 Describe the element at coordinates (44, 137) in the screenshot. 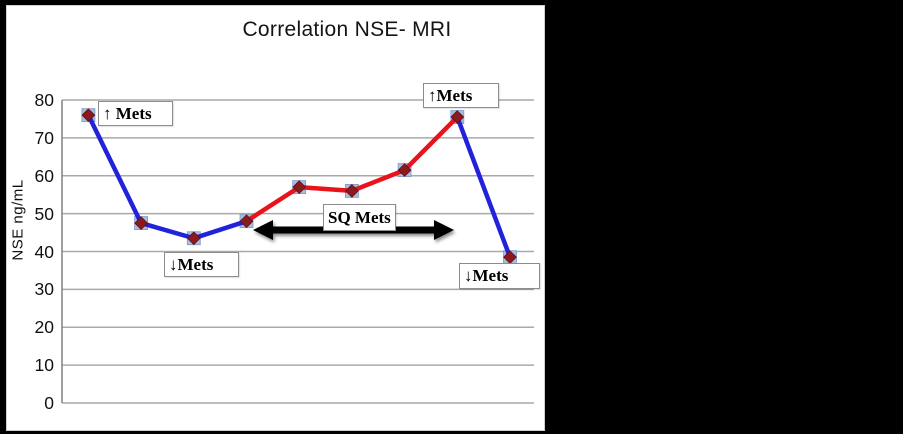

I see `y-tick-label: 70` at that location.